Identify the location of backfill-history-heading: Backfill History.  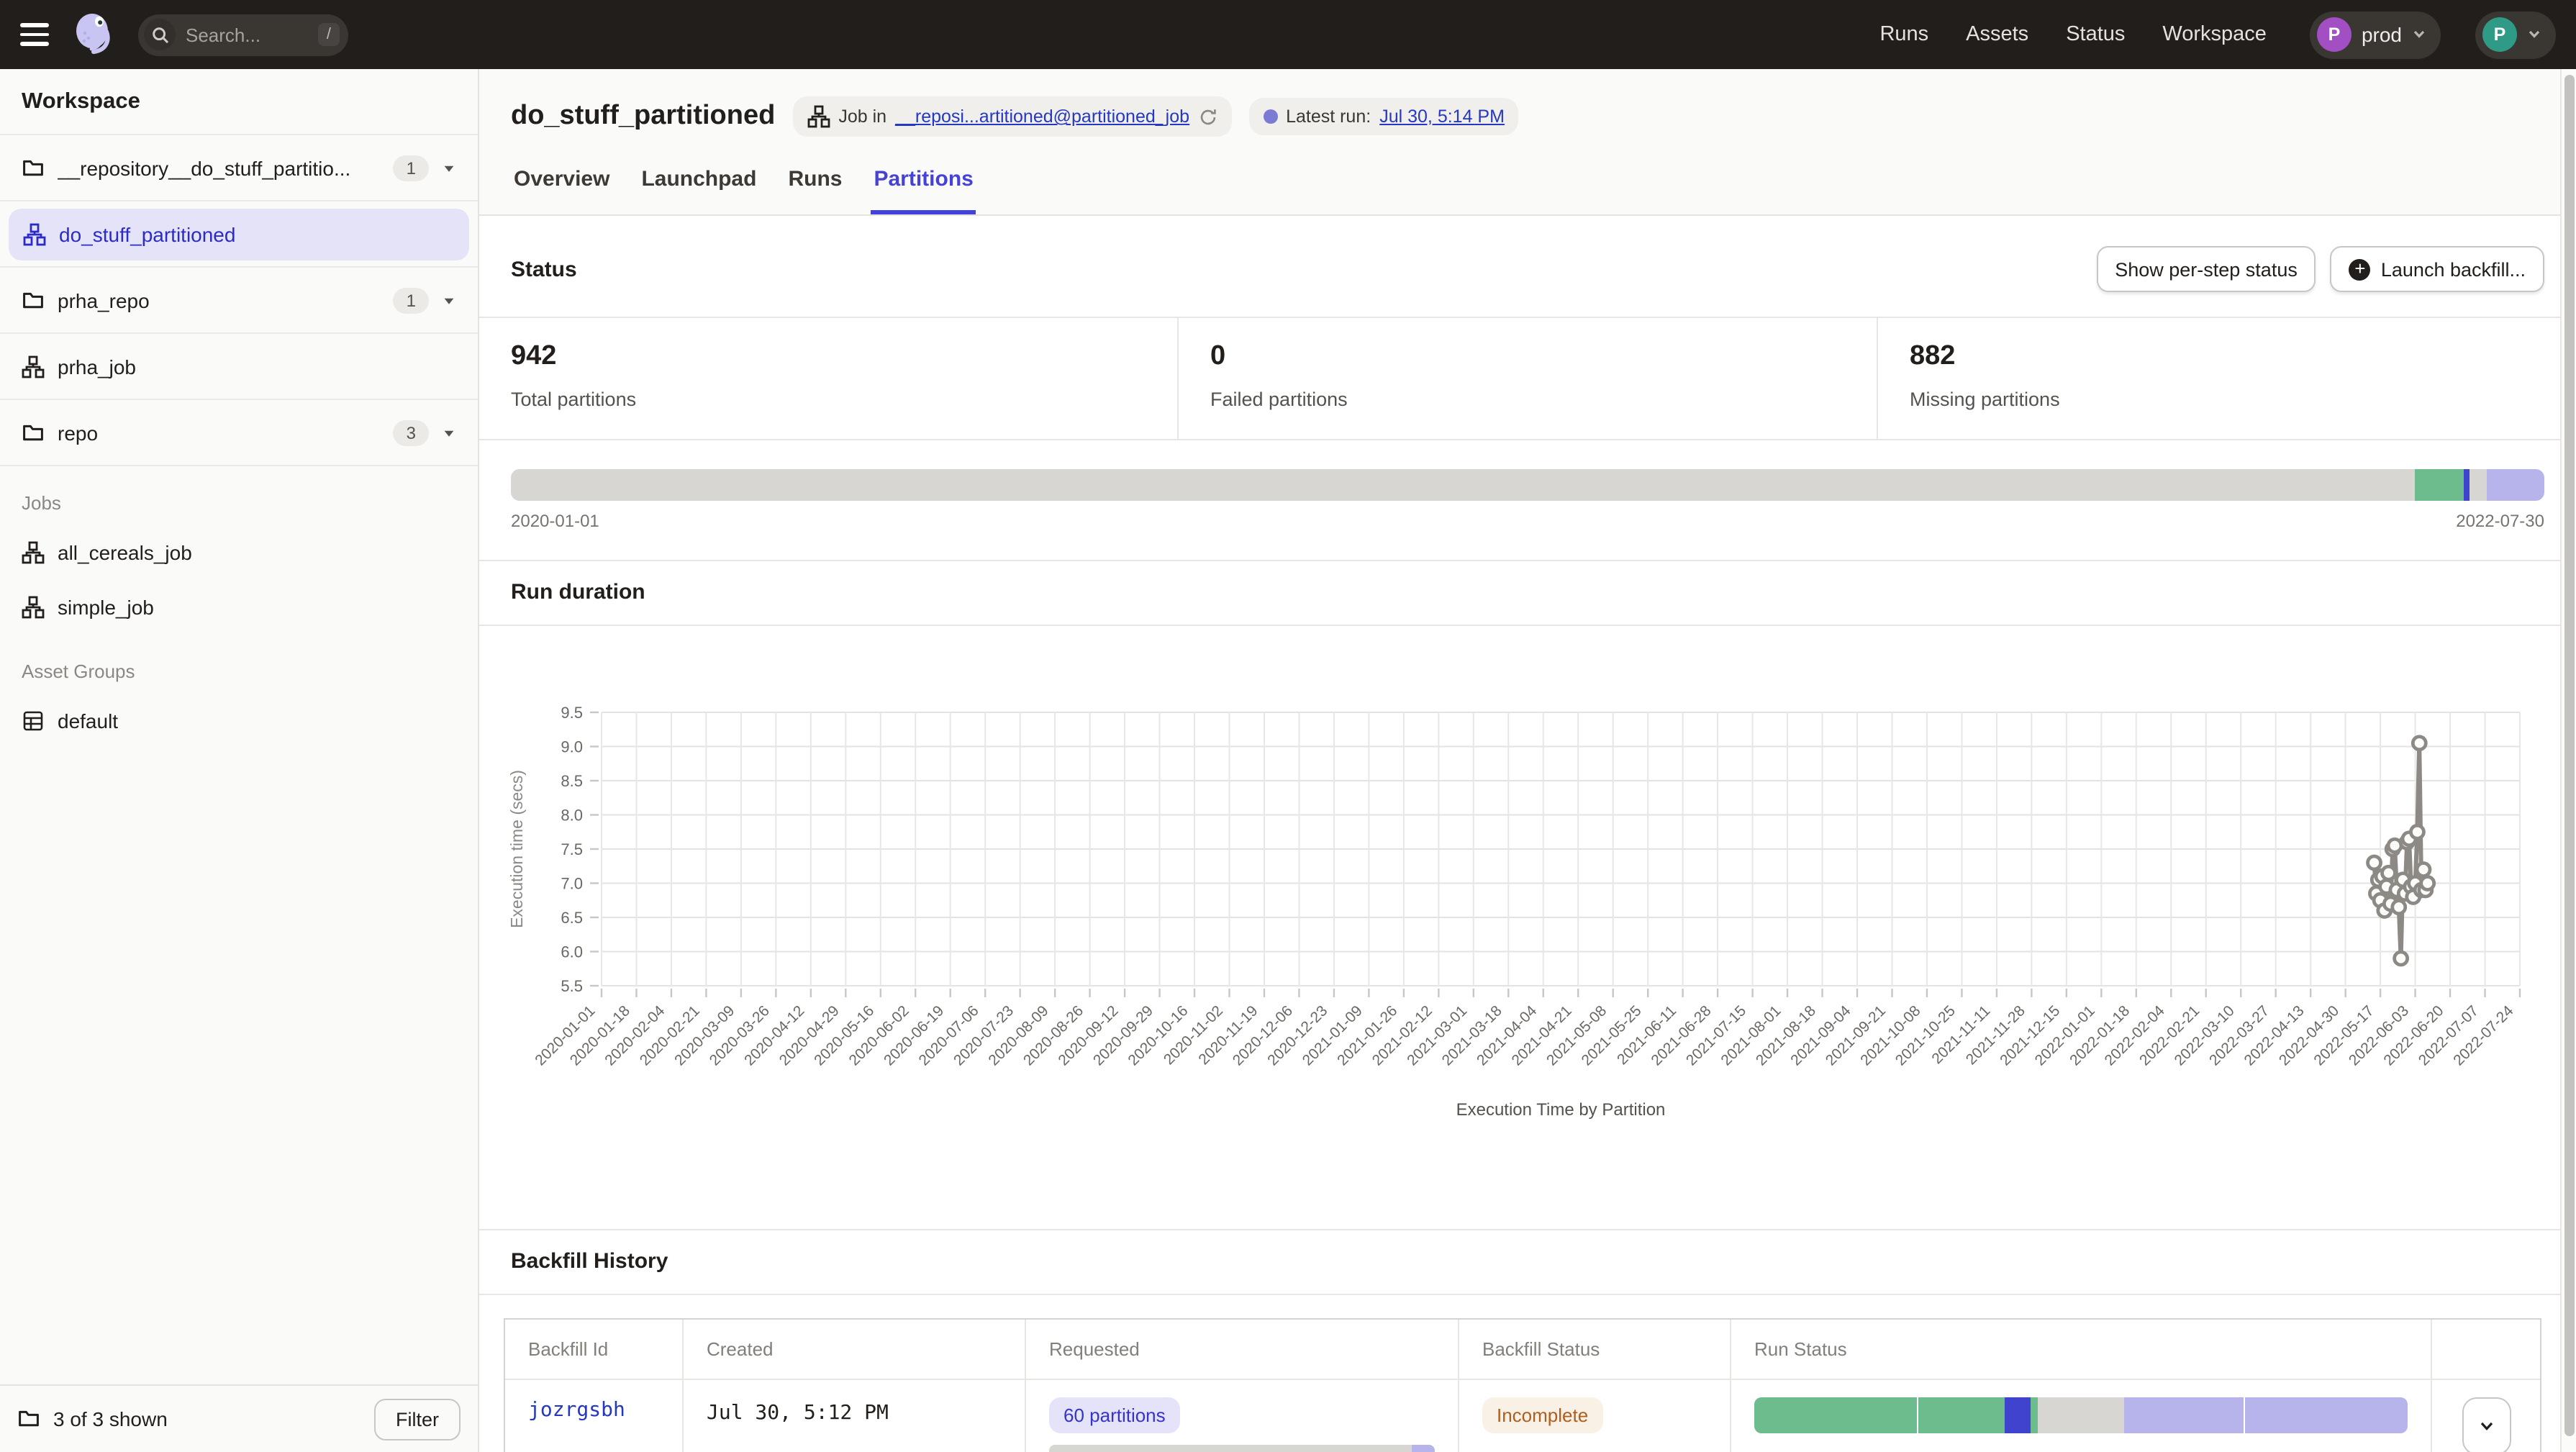
(589, 1261).